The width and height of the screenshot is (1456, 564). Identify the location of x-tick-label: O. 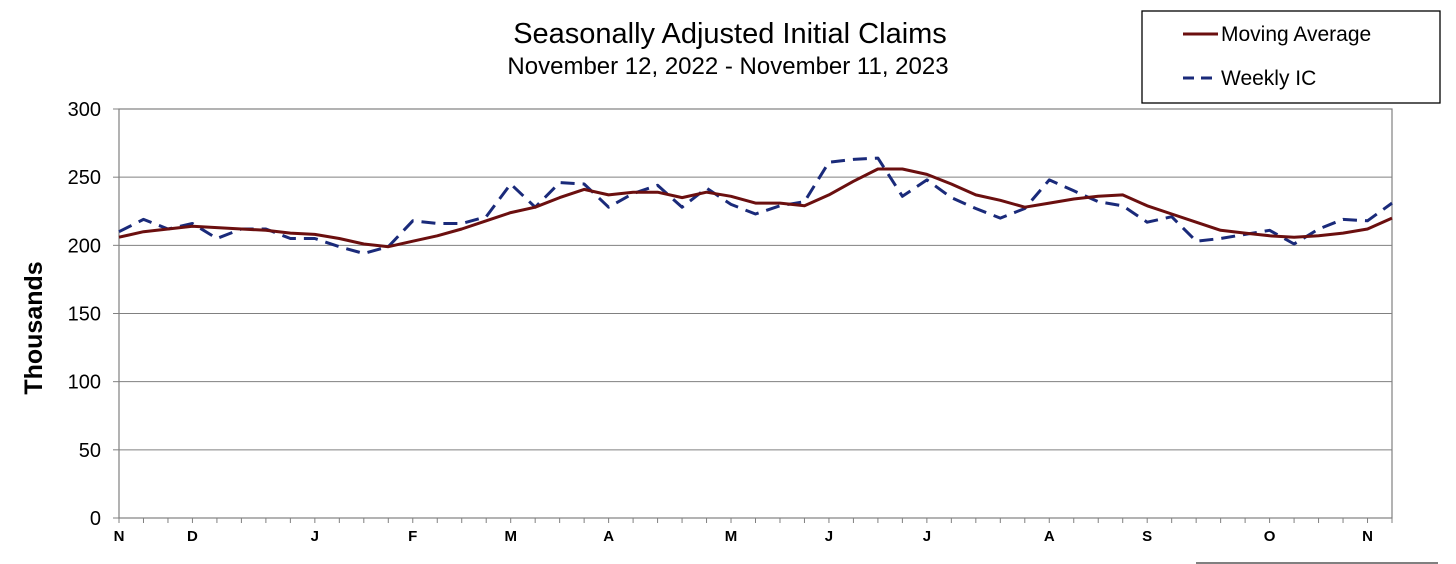
(1270, 536).